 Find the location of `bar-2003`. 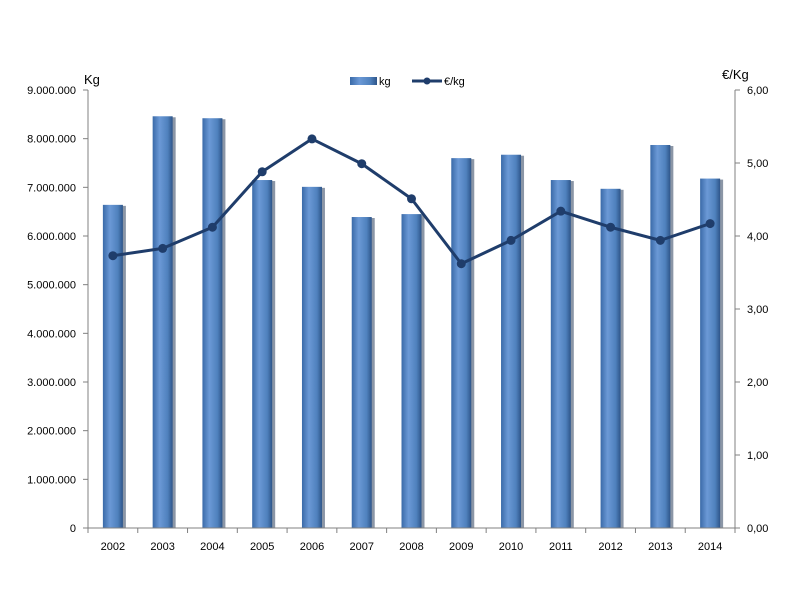

bar-2003 is located at coordinates (162, 322).